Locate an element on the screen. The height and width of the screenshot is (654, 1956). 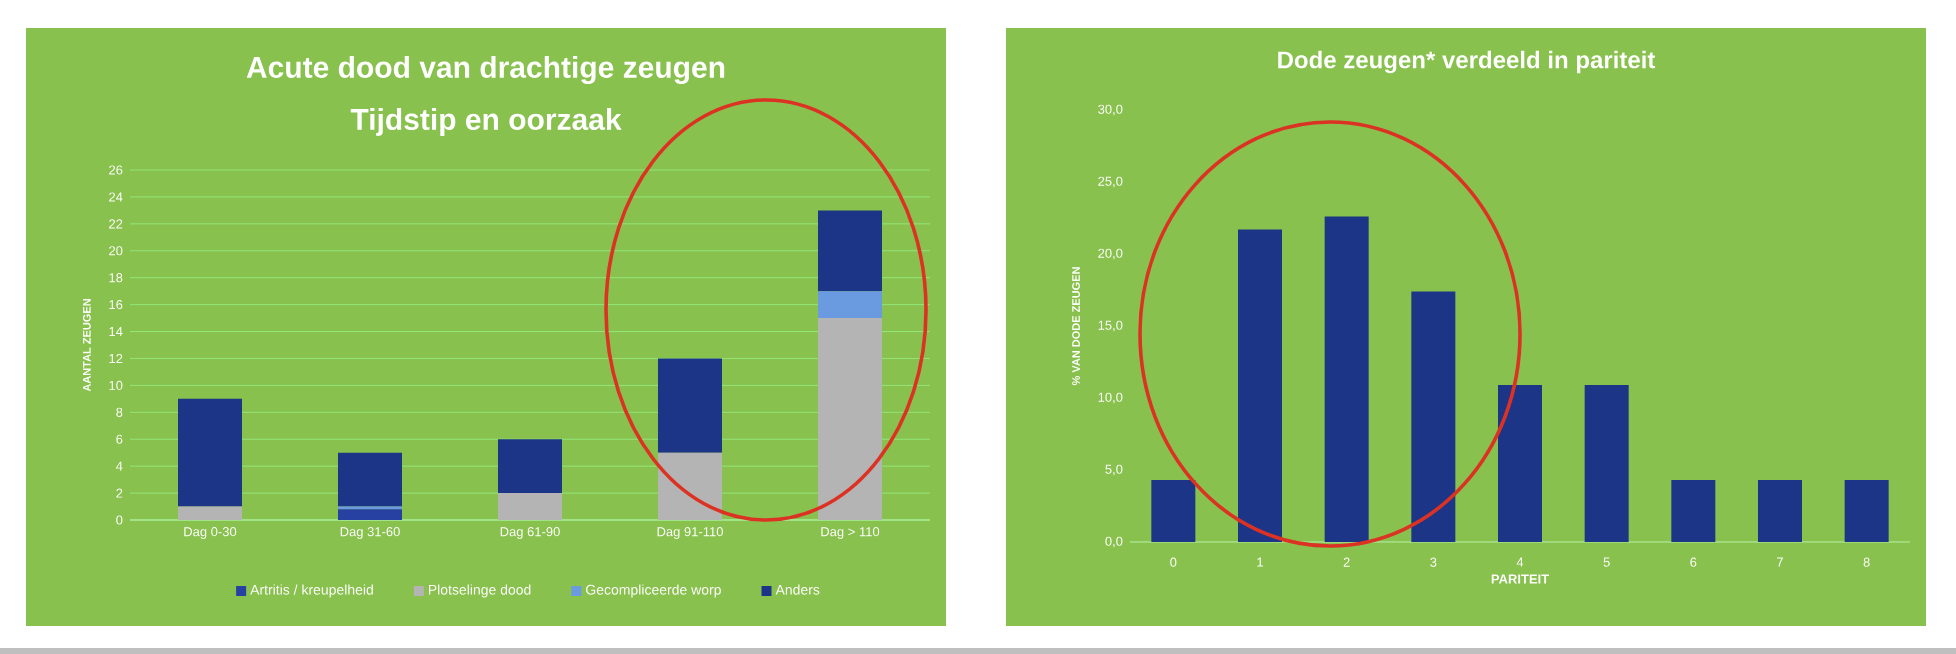
chart-title: Acute dood van drachtige zeugen is located at coordinates (485, 70).